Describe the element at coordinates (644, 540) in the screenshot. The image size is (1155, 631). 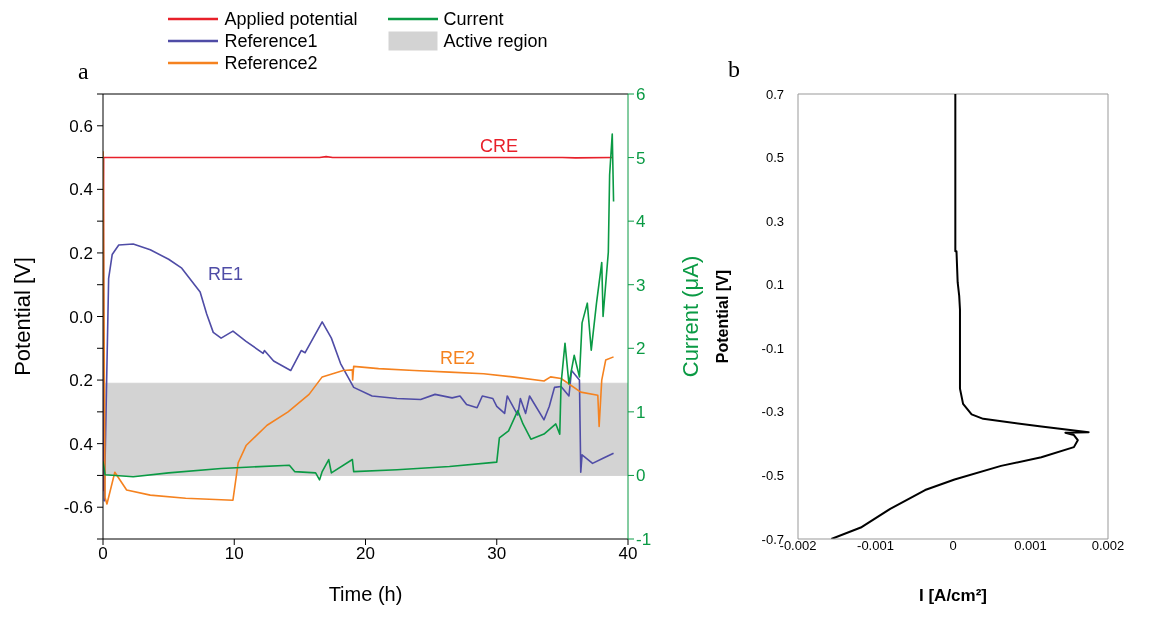
I see `y2-tick-label: -1` at that location.